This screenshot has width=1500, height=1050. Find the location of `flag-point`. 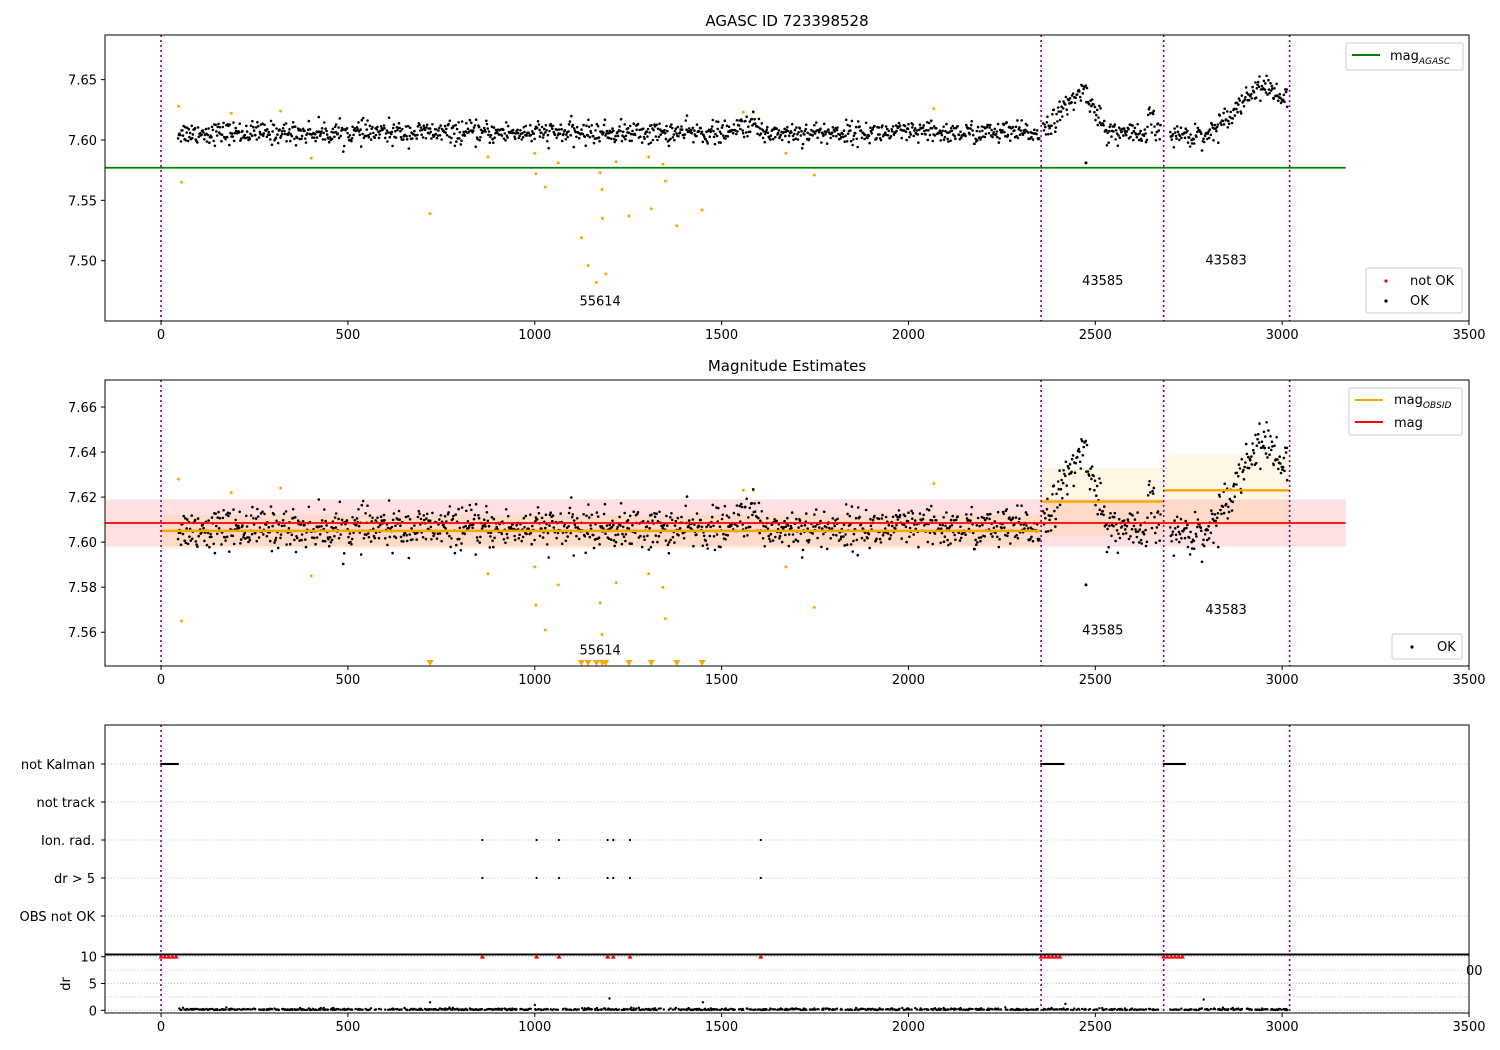

flag-point is located at coordinates (630, 878).